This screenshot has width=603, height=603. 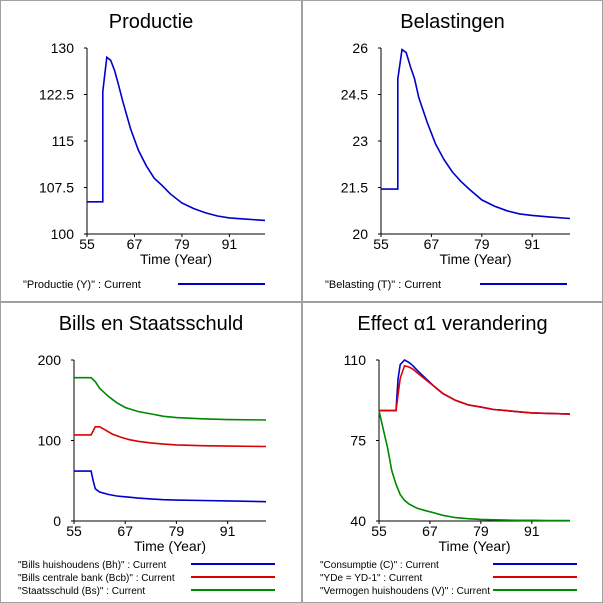 I want to click on legend-label: "Consumptie (C)" : Current, so click(x=379, y=565).